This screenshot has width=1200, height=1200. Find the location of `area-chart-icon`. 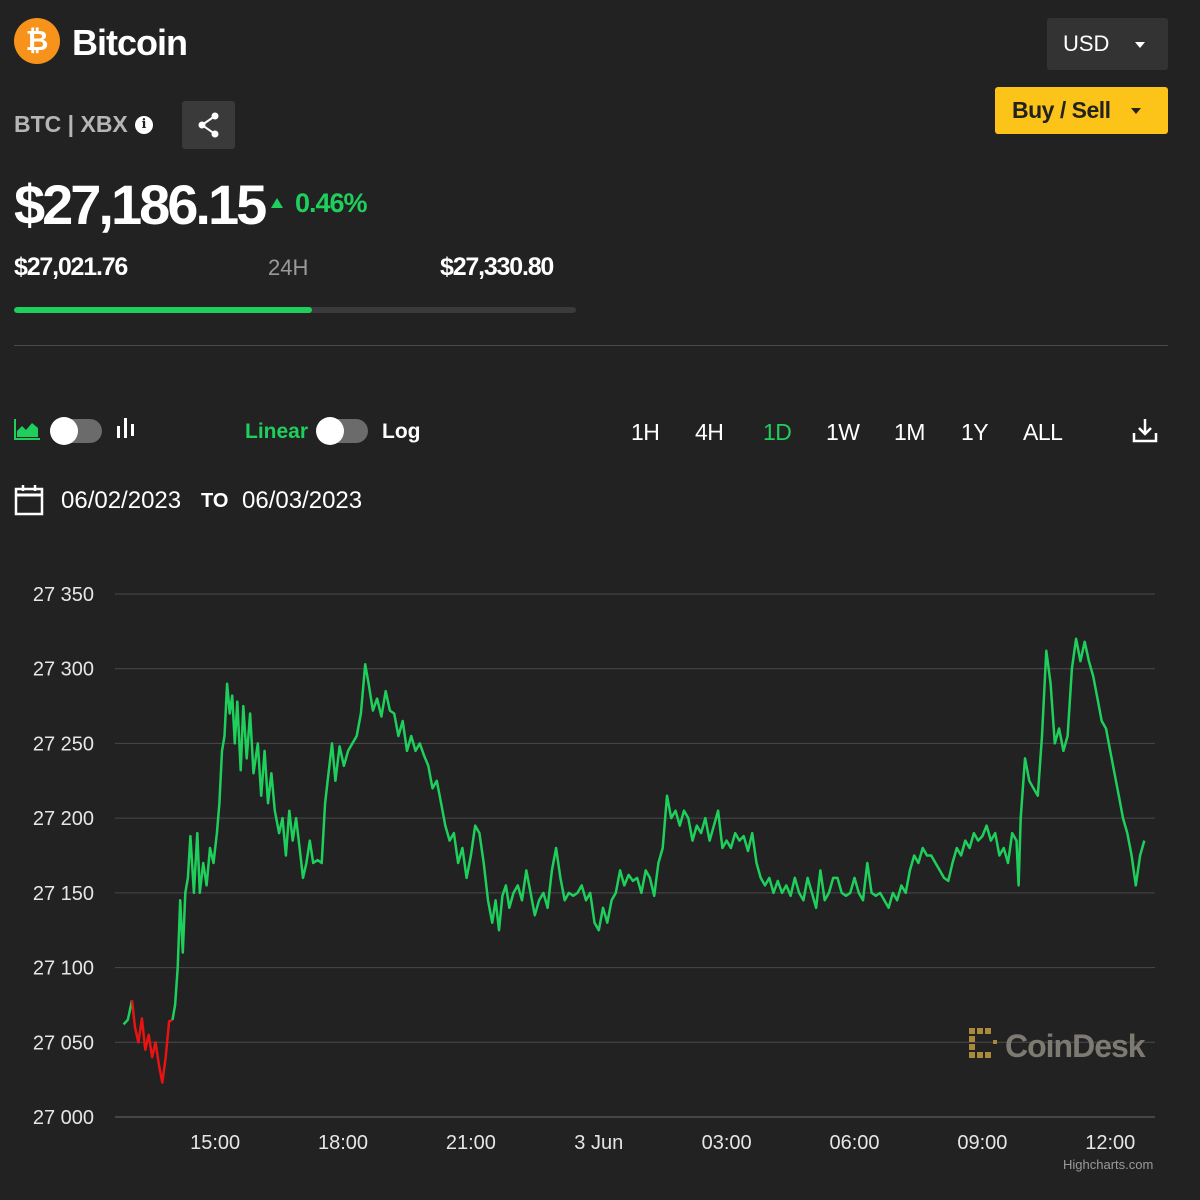

area-chart-icon is located at coordinates (27, 429).